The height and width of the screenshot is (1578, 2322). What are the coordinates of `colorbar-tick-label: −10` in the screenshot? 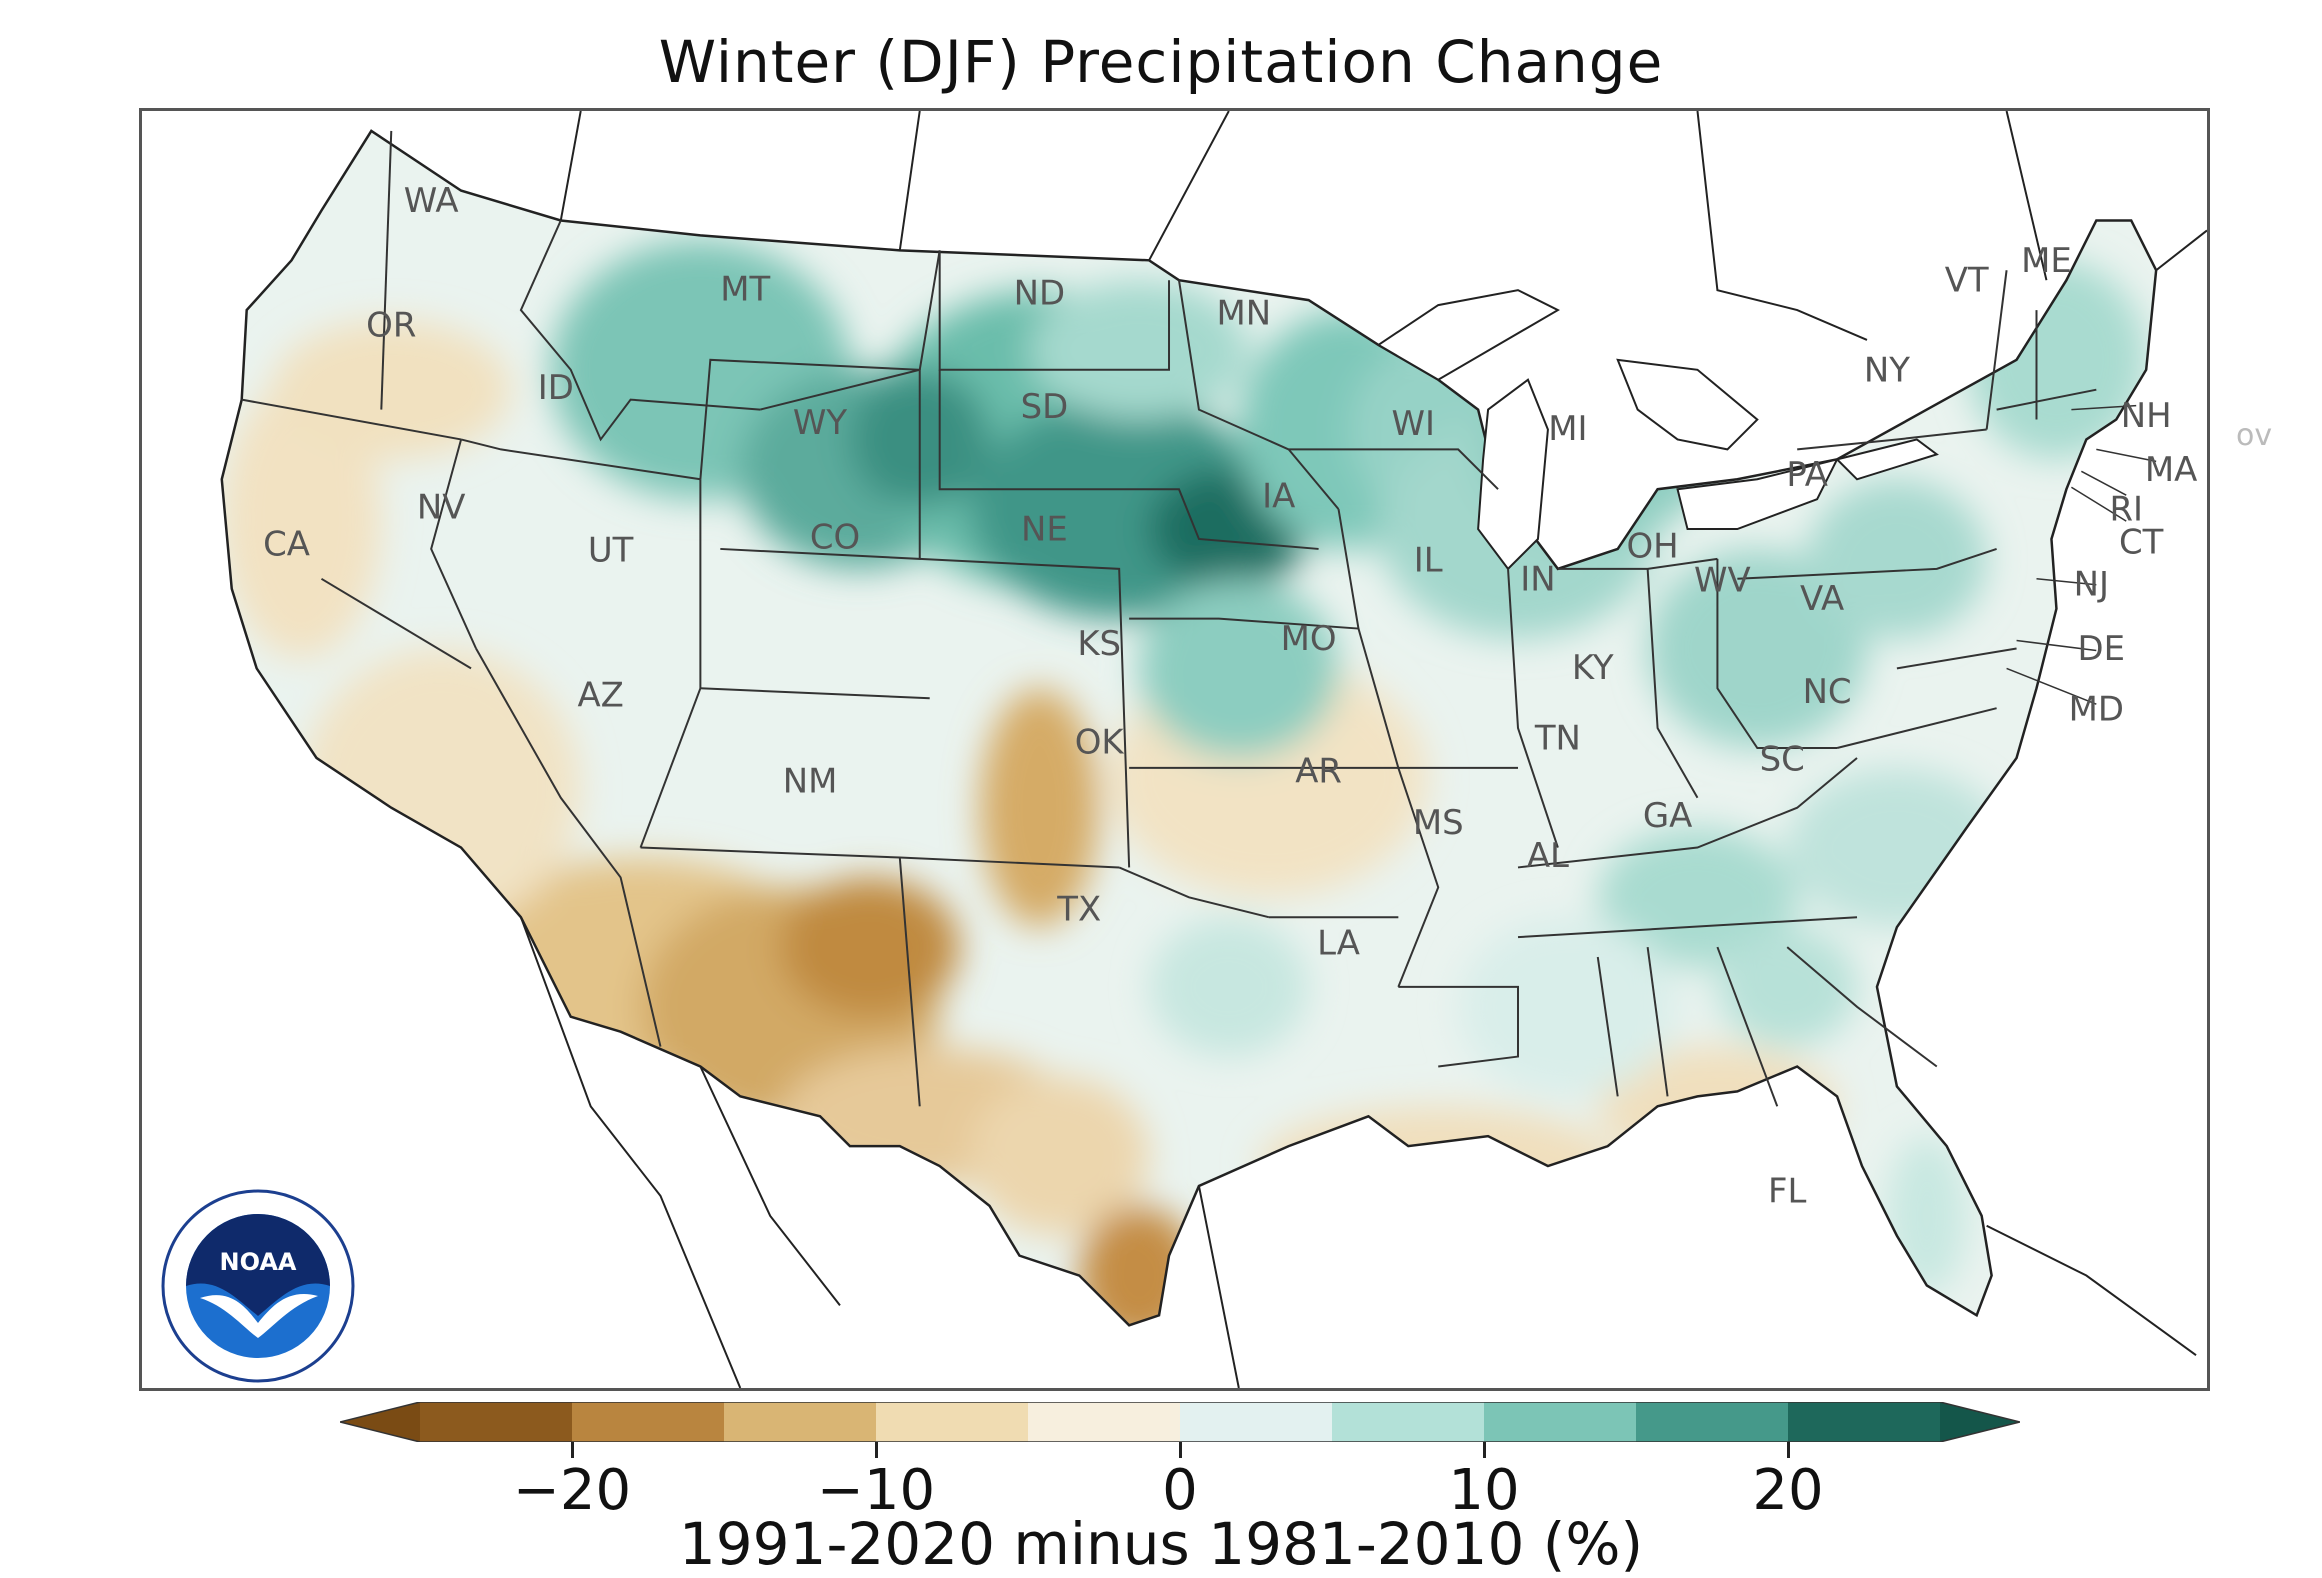 It's located at (876, 1490).